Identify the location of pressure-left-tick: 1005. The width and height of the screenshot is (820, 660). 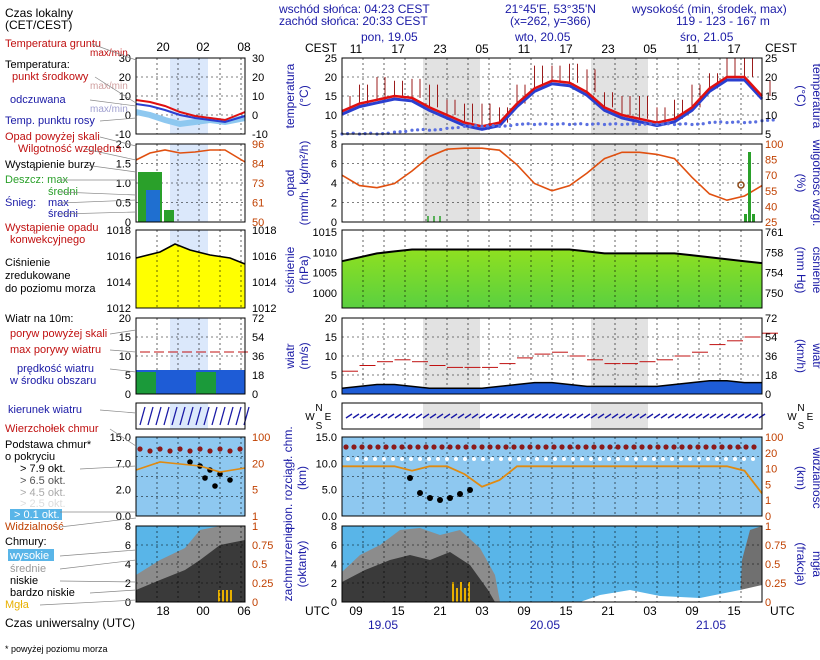
(325, 274).